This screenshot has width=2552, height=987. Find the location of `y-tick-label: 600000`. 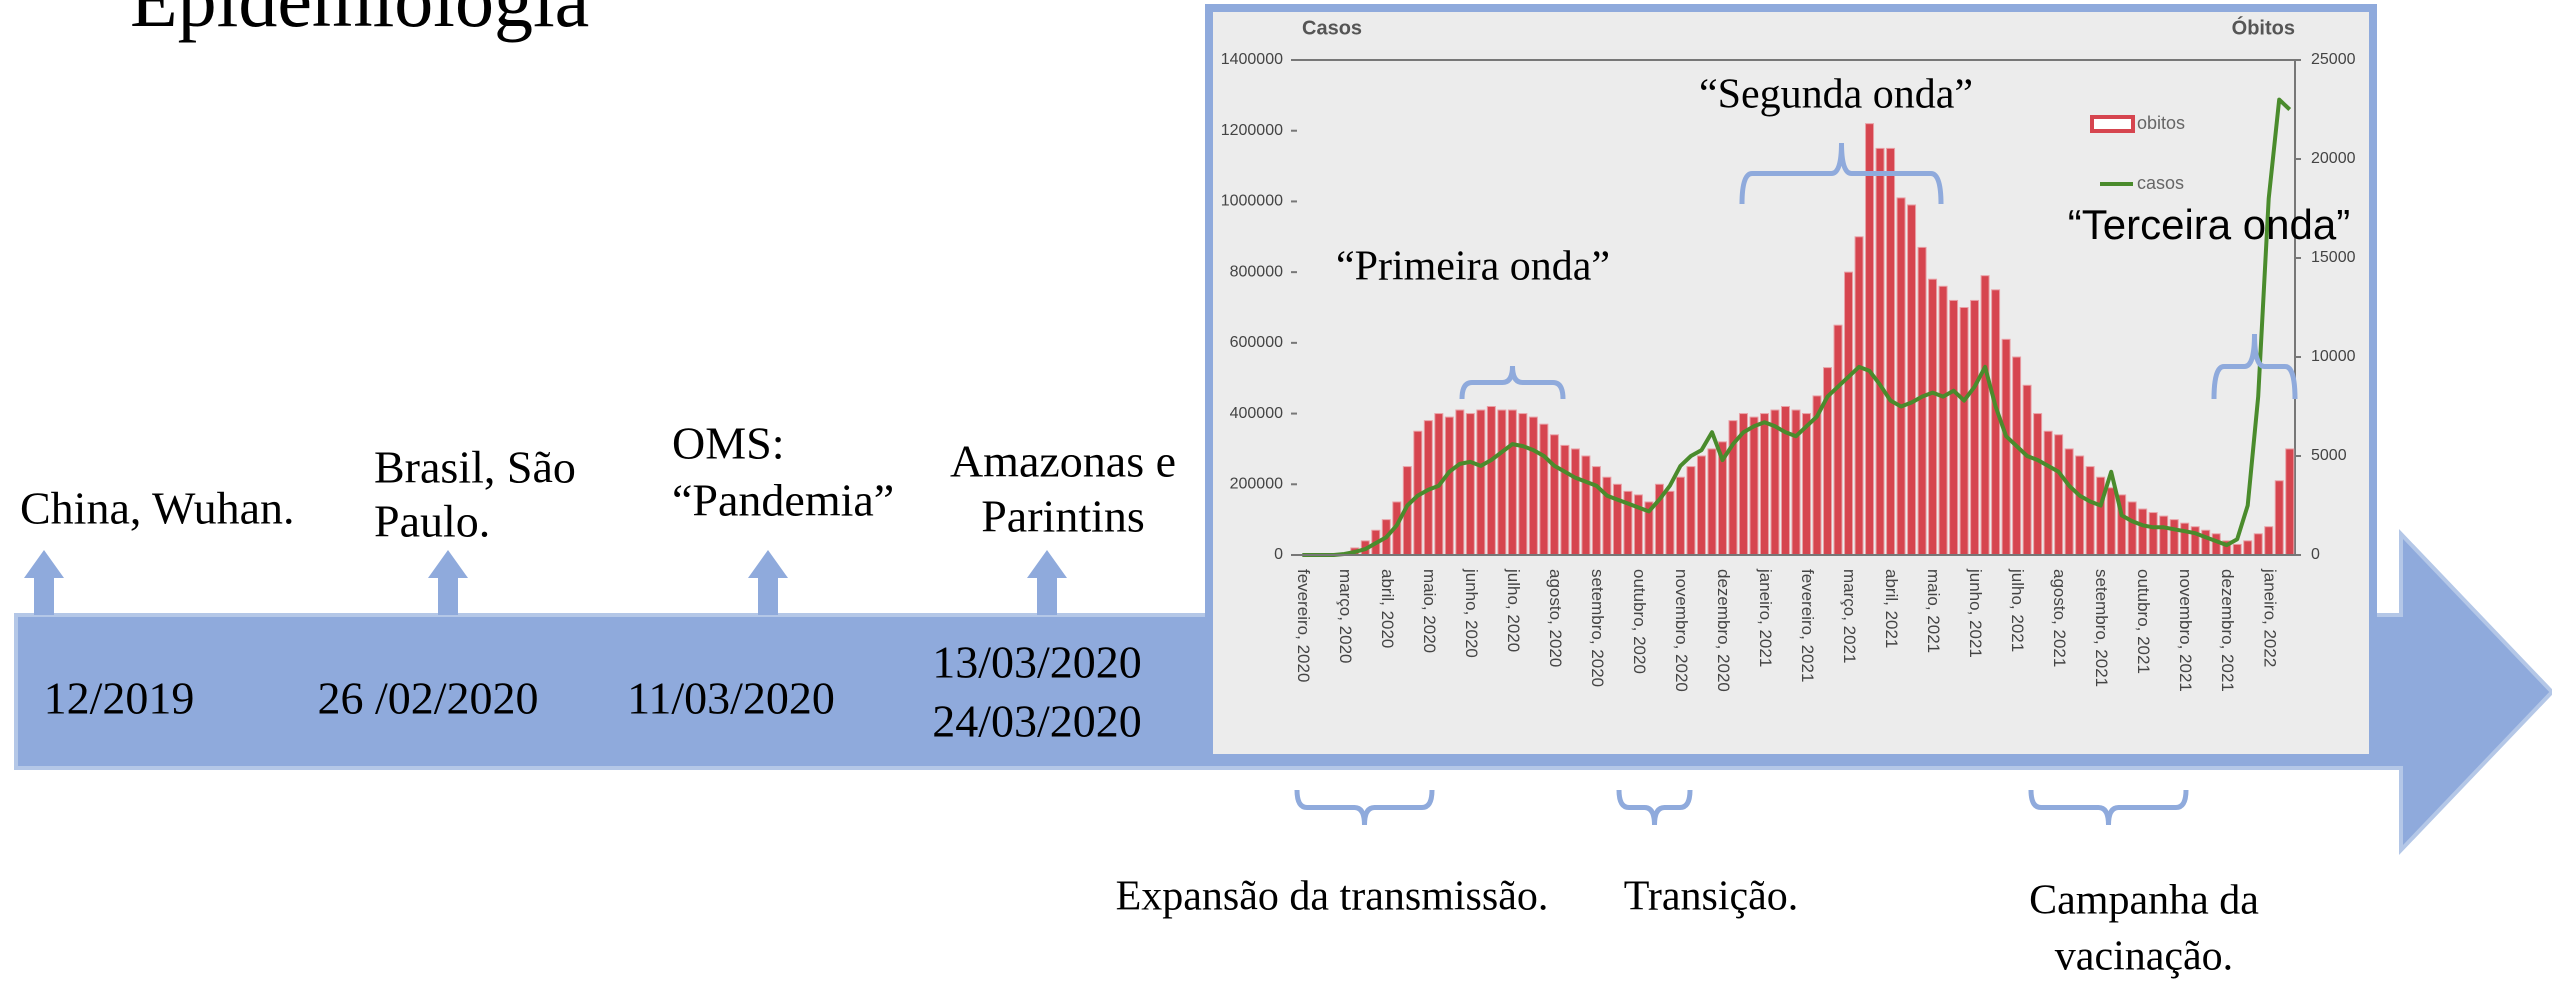

y-tick-label: 600000 is located at coordinates (1256, 342).